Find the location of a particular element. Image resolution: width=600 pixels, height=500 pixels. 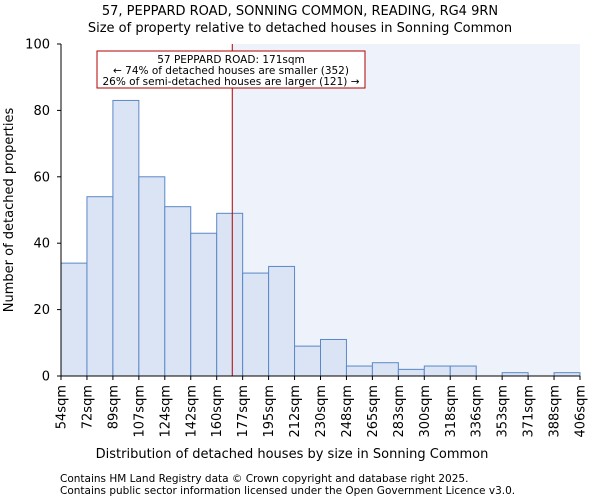

y-tick-label: 100 is located at coordinates (37, 45).